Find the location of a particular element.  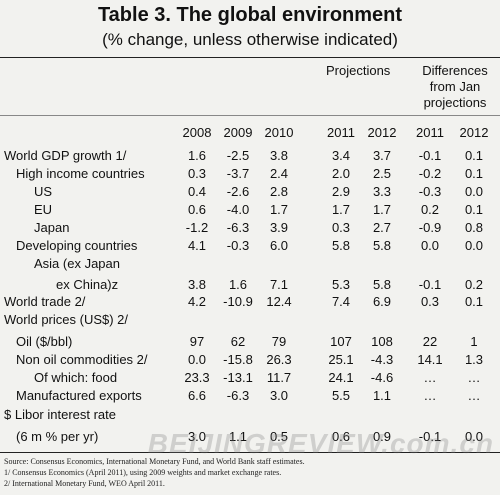

projections-header: Projections is located at coordinates (358, 70).